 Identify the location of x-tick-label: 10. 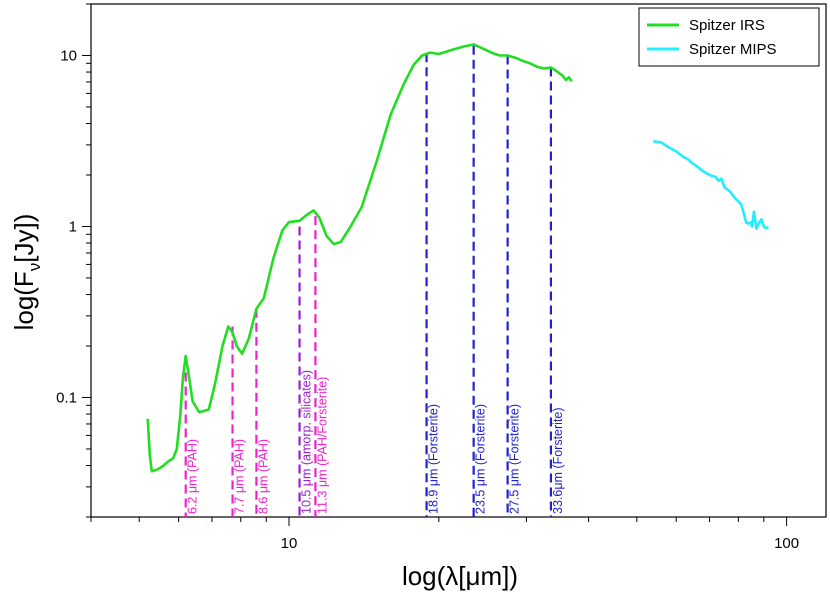
(289, 543).